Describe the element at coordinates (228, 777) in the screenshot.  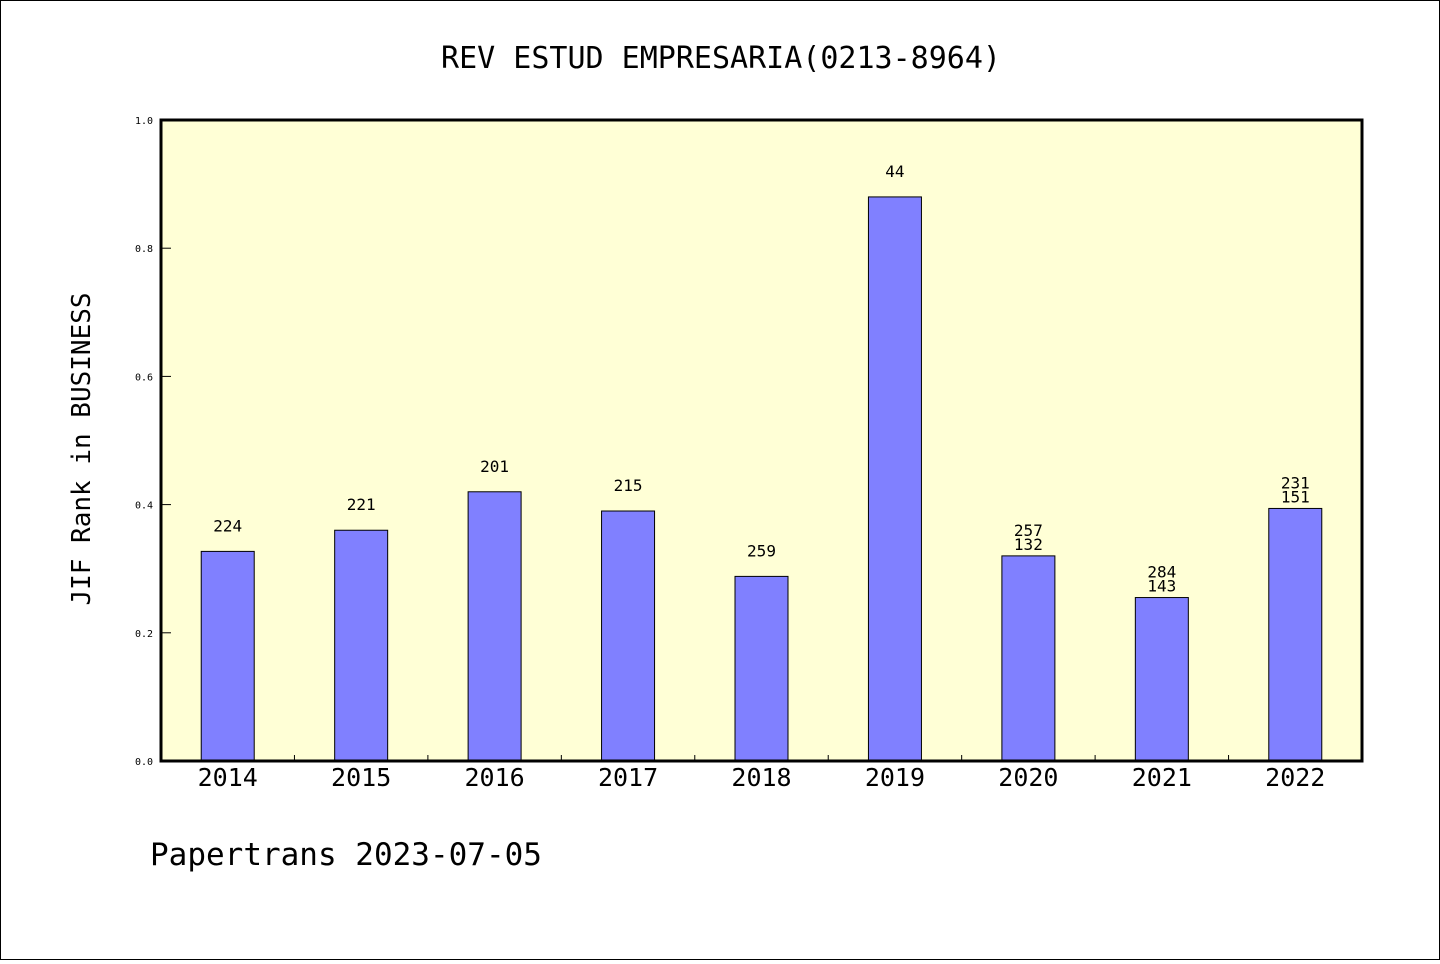
I see `x-tick-label-2014: 2014` at that location.